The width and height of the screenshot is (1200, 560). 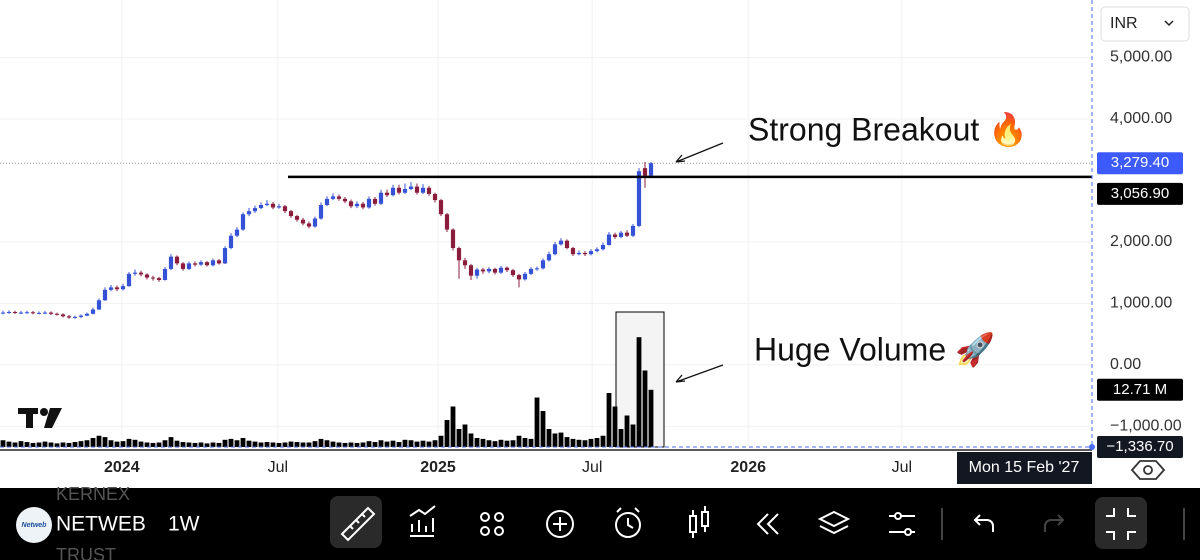 What do you see at coordinates (1140, 193) in the screenshot?
I see `hline-label: 3,056.90` at bounding box center [1140, 193].